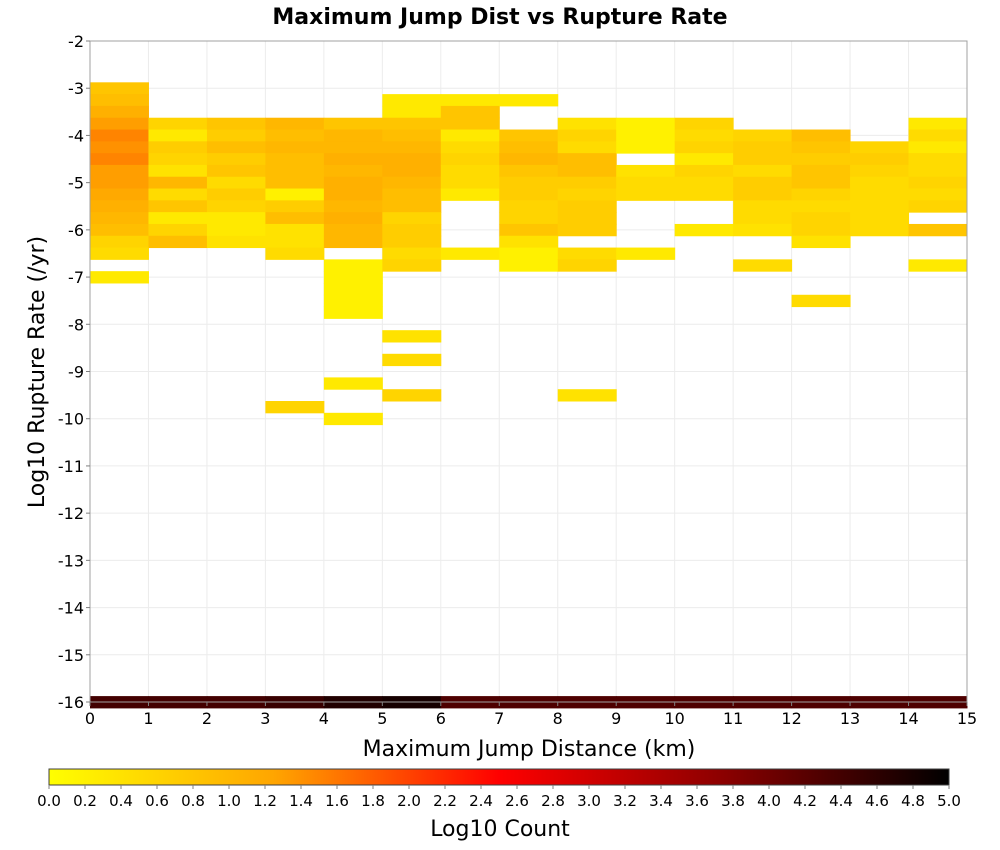 The image size is (1000, 850). What do you see at coordinates (553, 801) in the screenshot?
I see `colorbar-tick-label: 2.8` at bounding box center [553, 801].